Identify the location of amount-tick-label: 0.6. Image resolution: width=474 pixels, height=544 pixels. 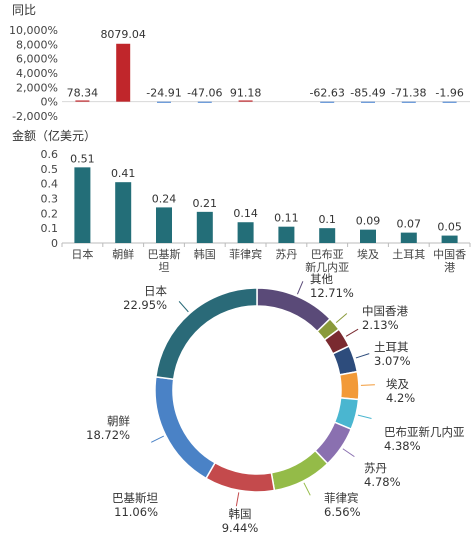
(50, 154).